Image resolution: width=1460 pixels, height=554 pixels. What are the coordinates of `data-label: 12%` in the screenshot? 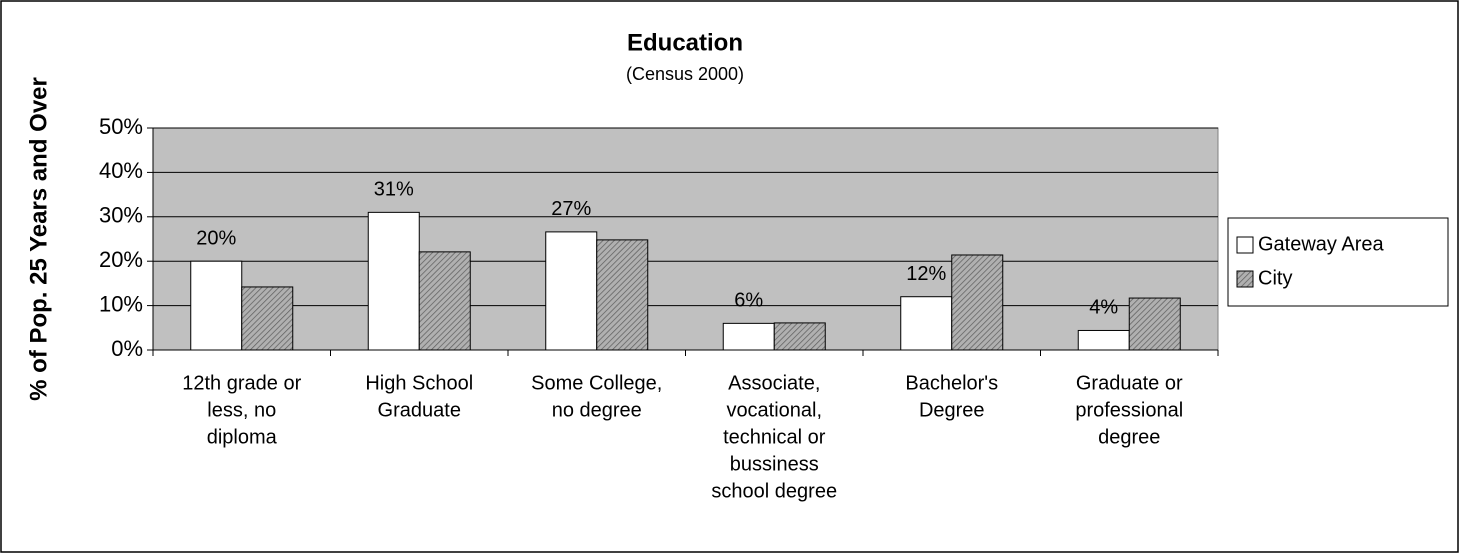 It's located at (926, 274).